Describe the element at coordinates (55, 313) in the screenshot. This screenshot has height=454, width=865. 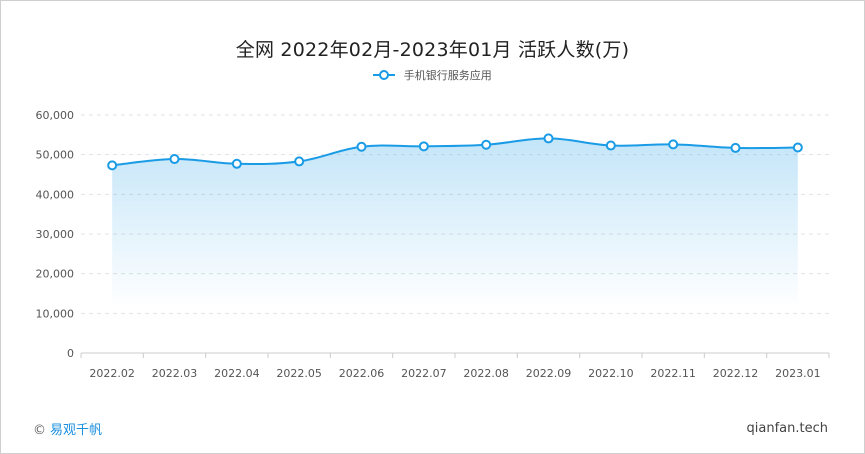
I see `y-tick-label: 10,000` at that location.